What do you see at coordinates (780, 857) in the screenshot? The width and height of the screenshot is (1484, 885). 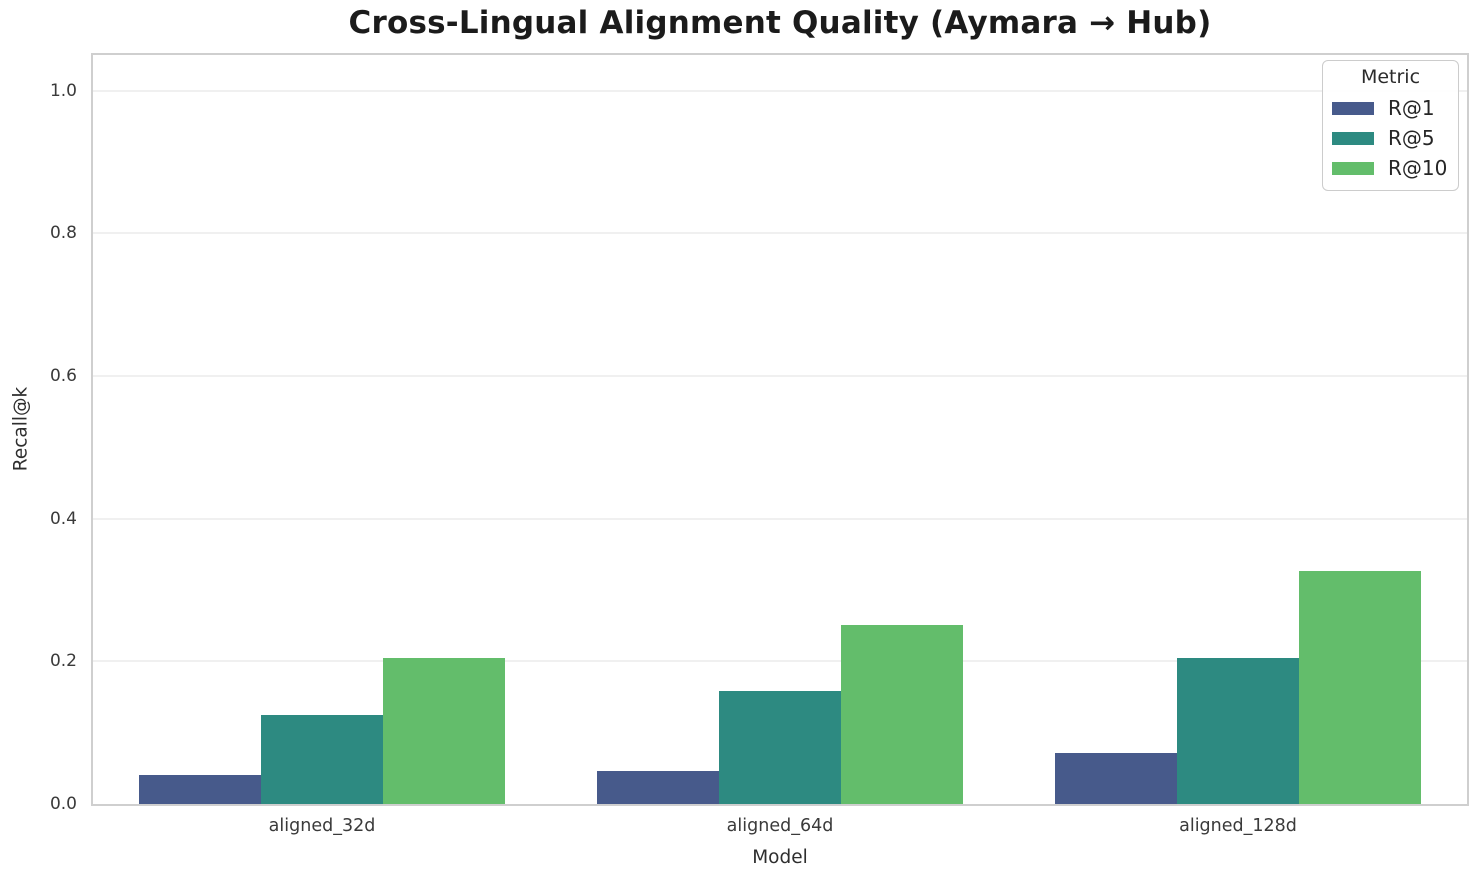 I see `x-axis-label: Model` at bounding box center [780, 857].